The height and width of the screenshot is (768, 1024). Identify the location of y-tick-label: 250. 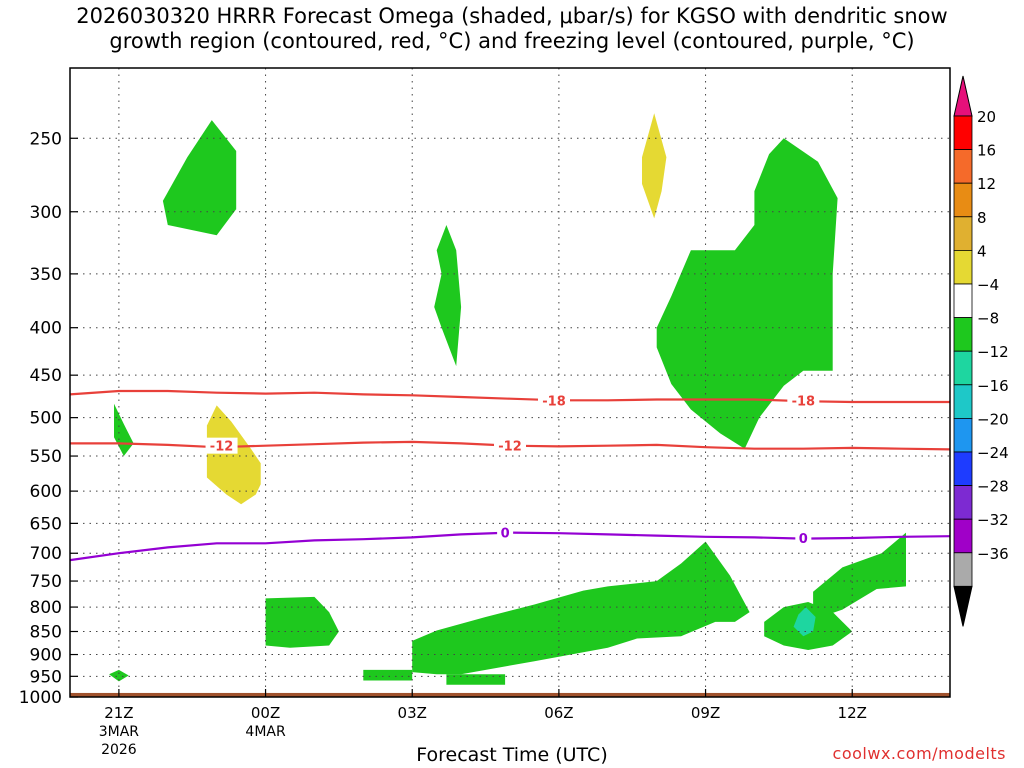
(46, 139).